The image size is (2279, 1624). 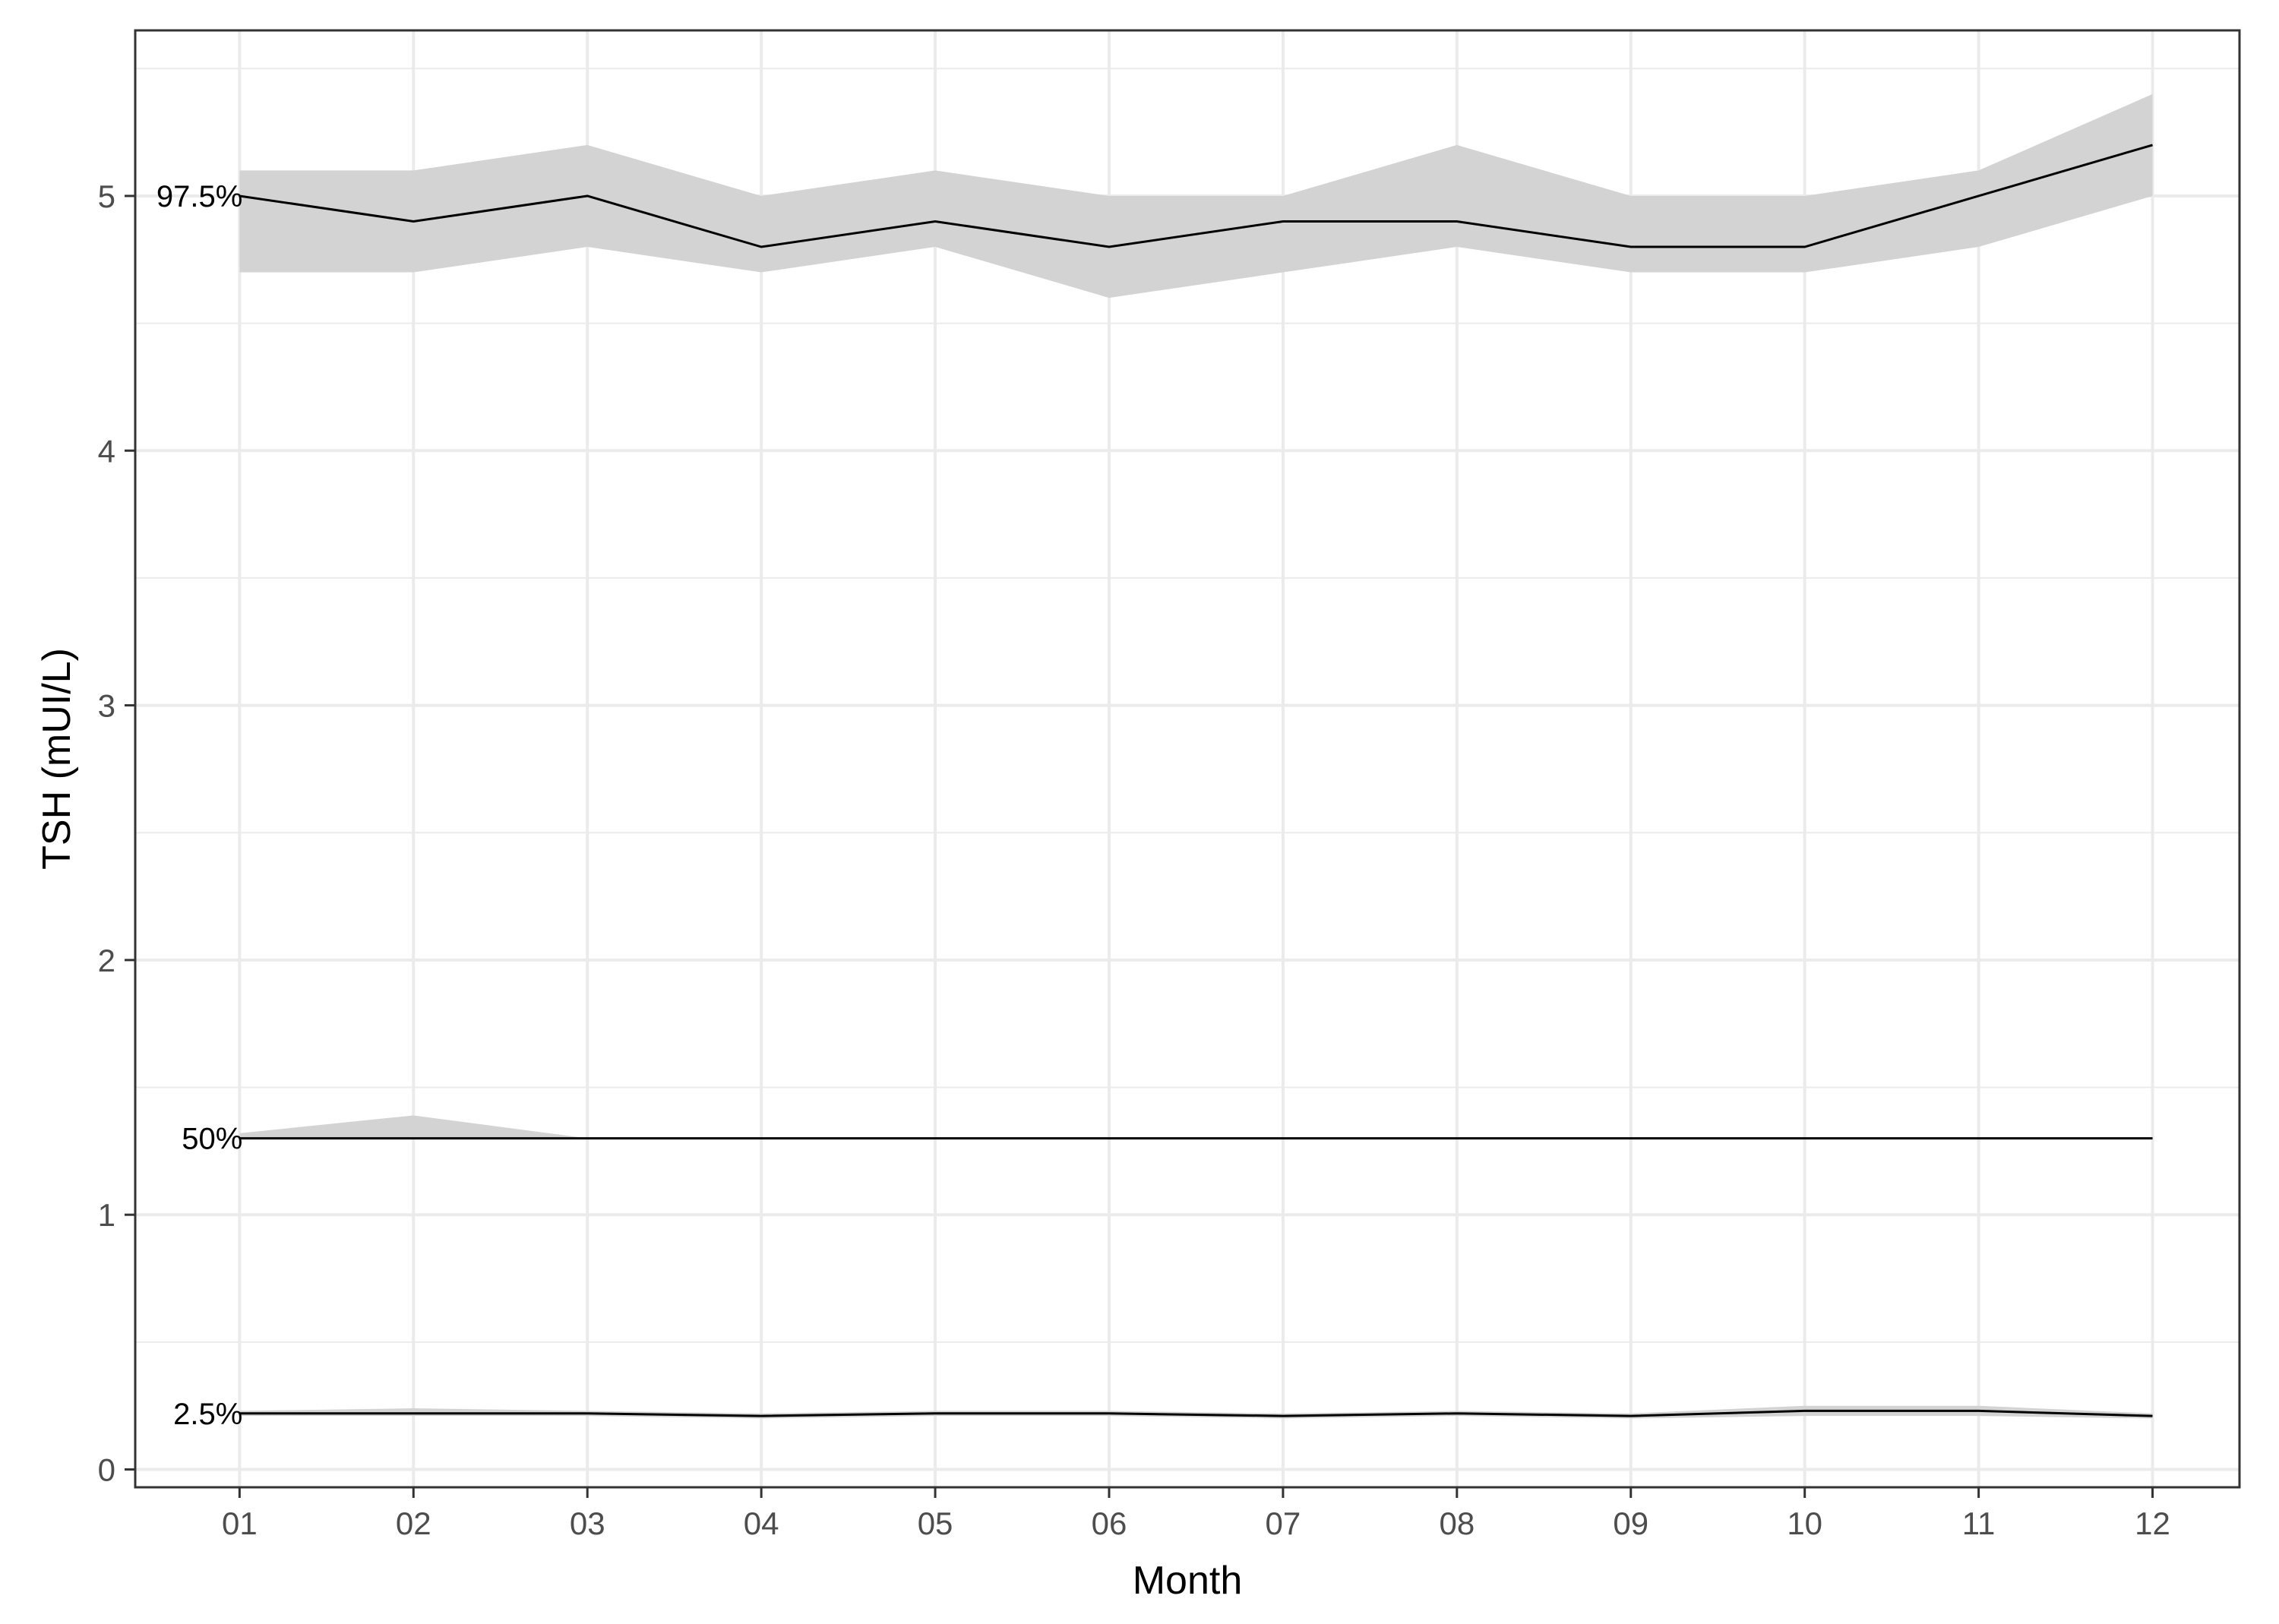 What do you see at coordinates (199, 197) in the screenshot?
I see `series-label: 97.5%` at bounding box center [199, 197].